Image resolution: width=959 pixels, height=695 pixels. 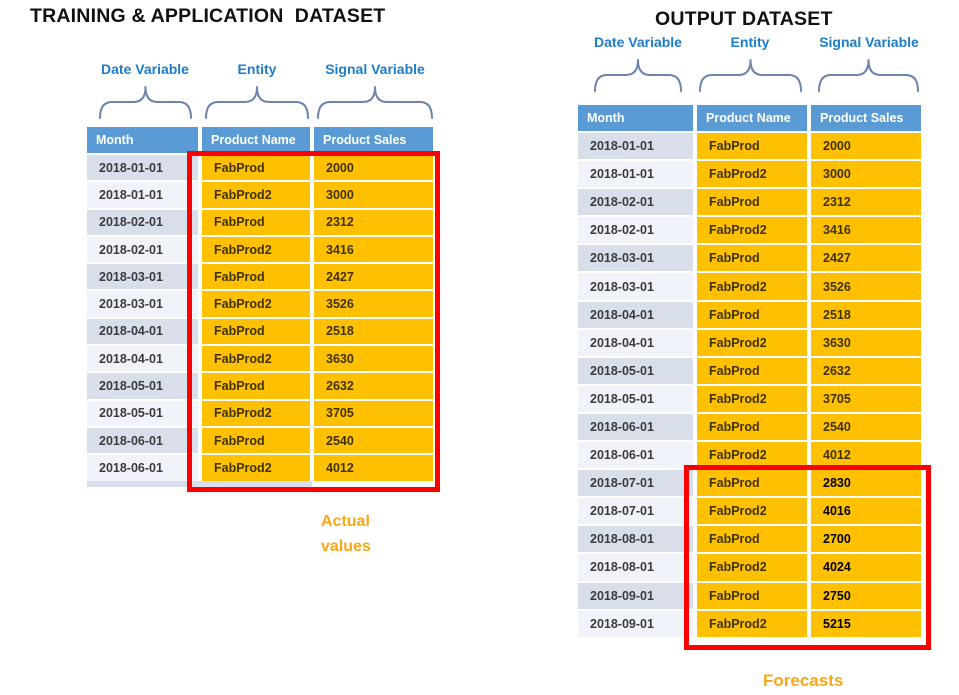 I want to click on actuals-highlight-box, so click(x=313, y=321).